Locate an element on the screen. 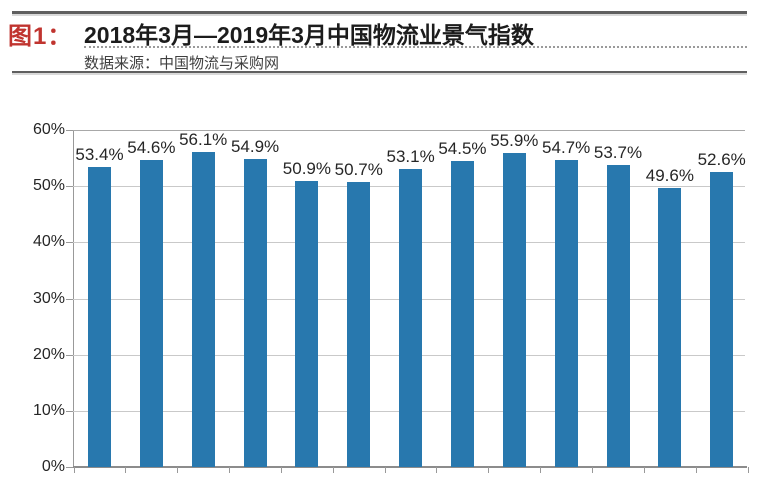 Image resolution: width=779 pixels, height=481 pixels. header-dotted-rule is located at coordinates (415, 47).